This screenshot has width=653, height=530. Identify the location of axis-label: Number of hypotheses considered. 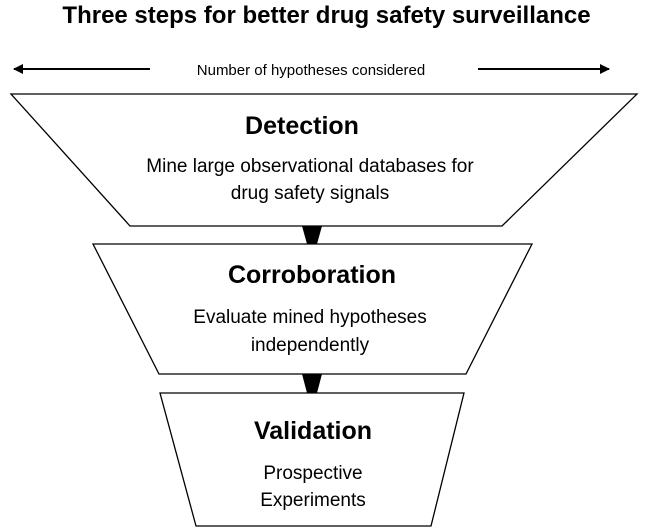
(311, 70).